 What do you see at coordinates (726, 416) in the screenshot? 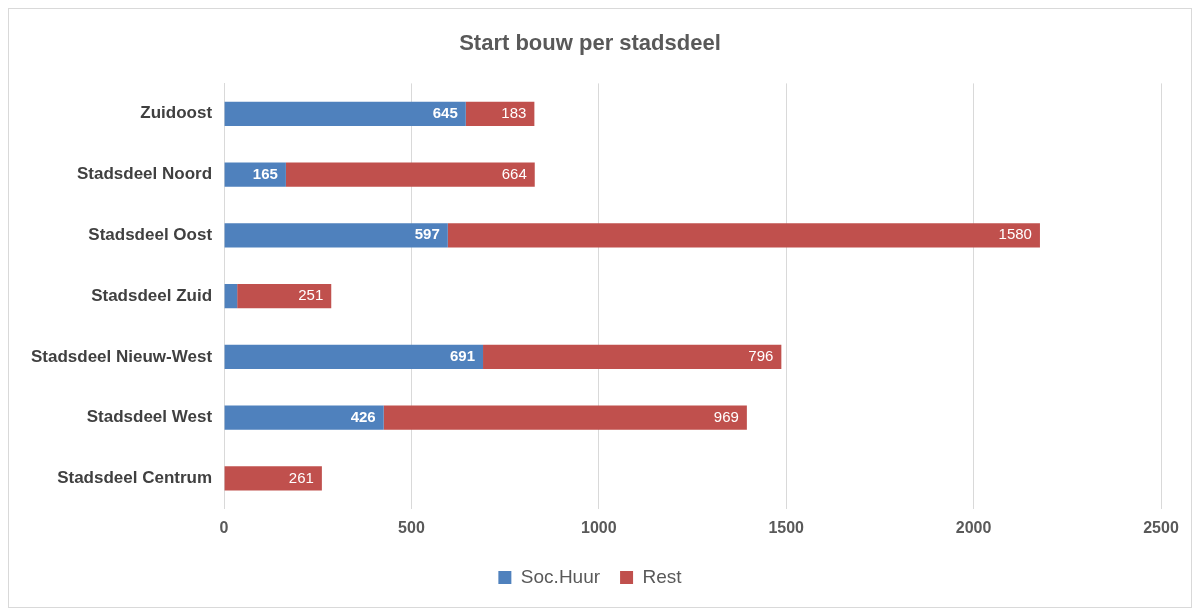
I see `data-label: 969` at bounding box center [726, 416].